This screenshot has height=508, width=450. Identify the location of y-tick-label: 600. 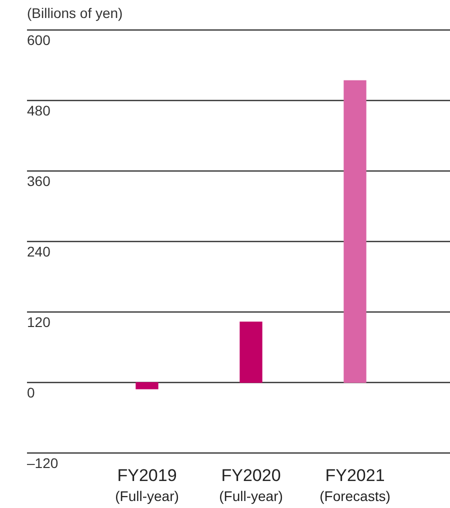
(39, 40).